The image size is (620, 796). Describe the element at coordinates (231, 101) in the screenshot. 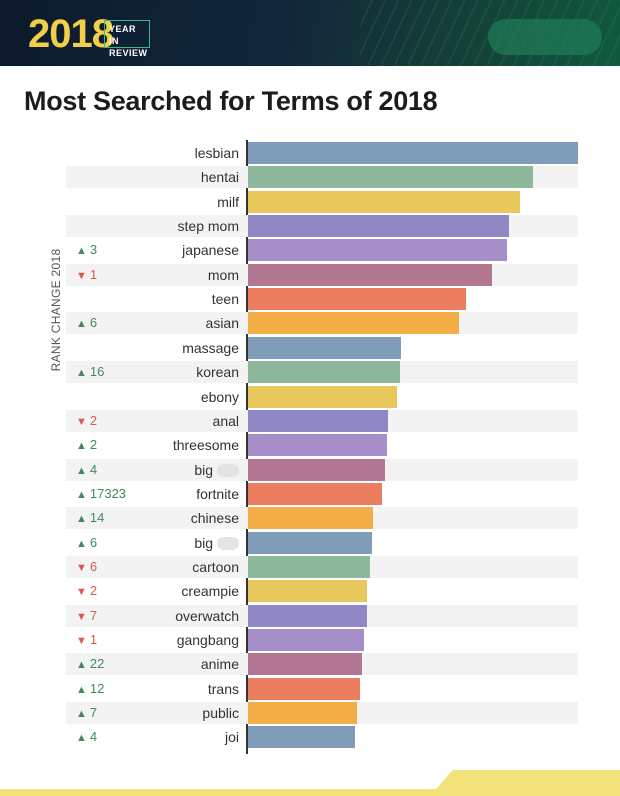

I see `page-title: Most Searched for Terms of 2018` at that location.